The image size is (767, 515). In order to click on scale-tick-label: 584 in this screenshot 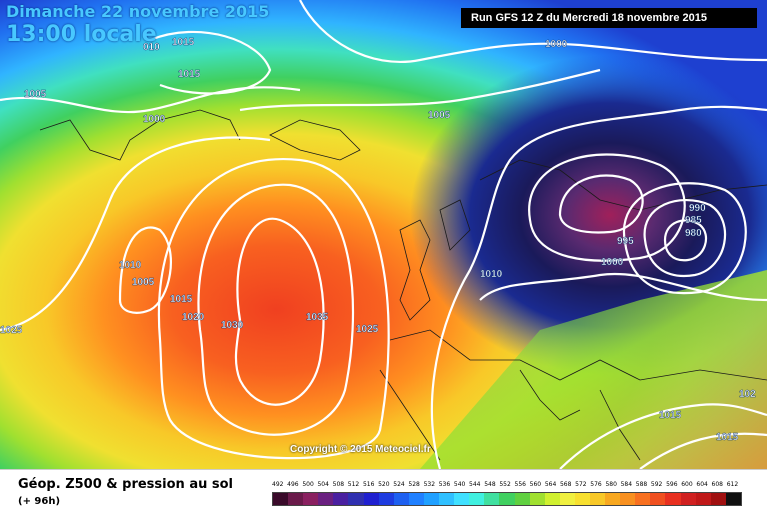, I will do `click(626, 484)`.